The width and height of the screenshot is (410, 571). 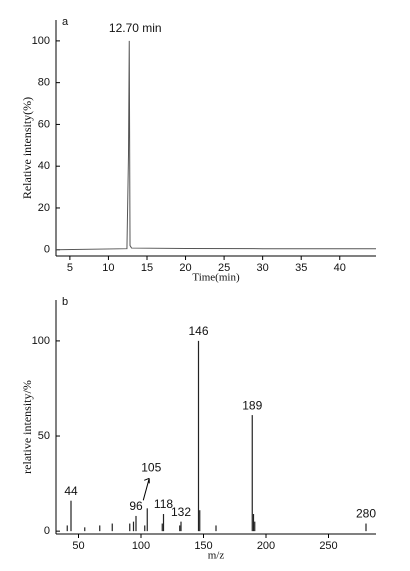 What do you see at coordinates (224, 268) in the screenshot?
I see `x-tick-label: 25` at bounding box center [224, 268].